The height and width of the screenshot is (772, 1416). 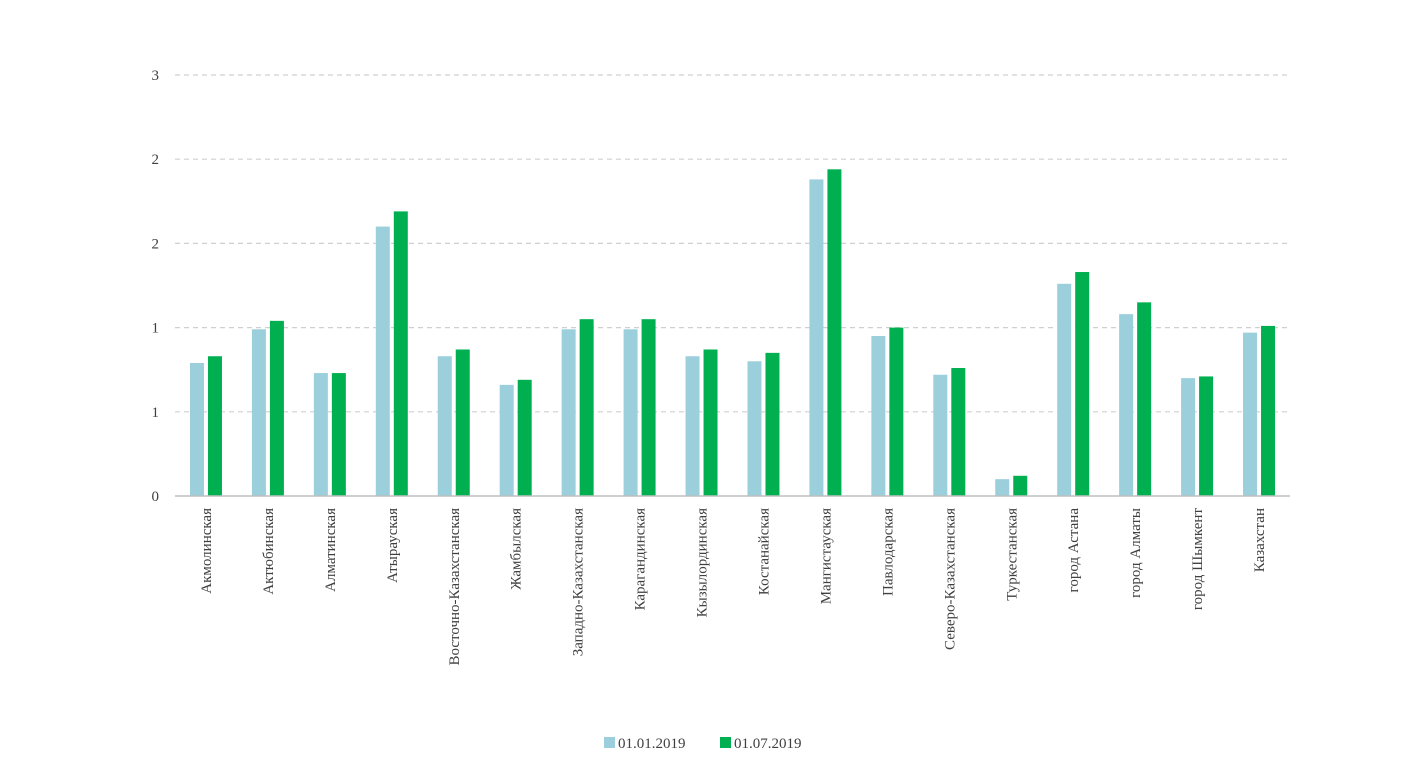 What do you see at coordinates (1198, 559) in the screenshot?
I see `x-tick-label: город Шымкент` at bounding box center [1198, 559].